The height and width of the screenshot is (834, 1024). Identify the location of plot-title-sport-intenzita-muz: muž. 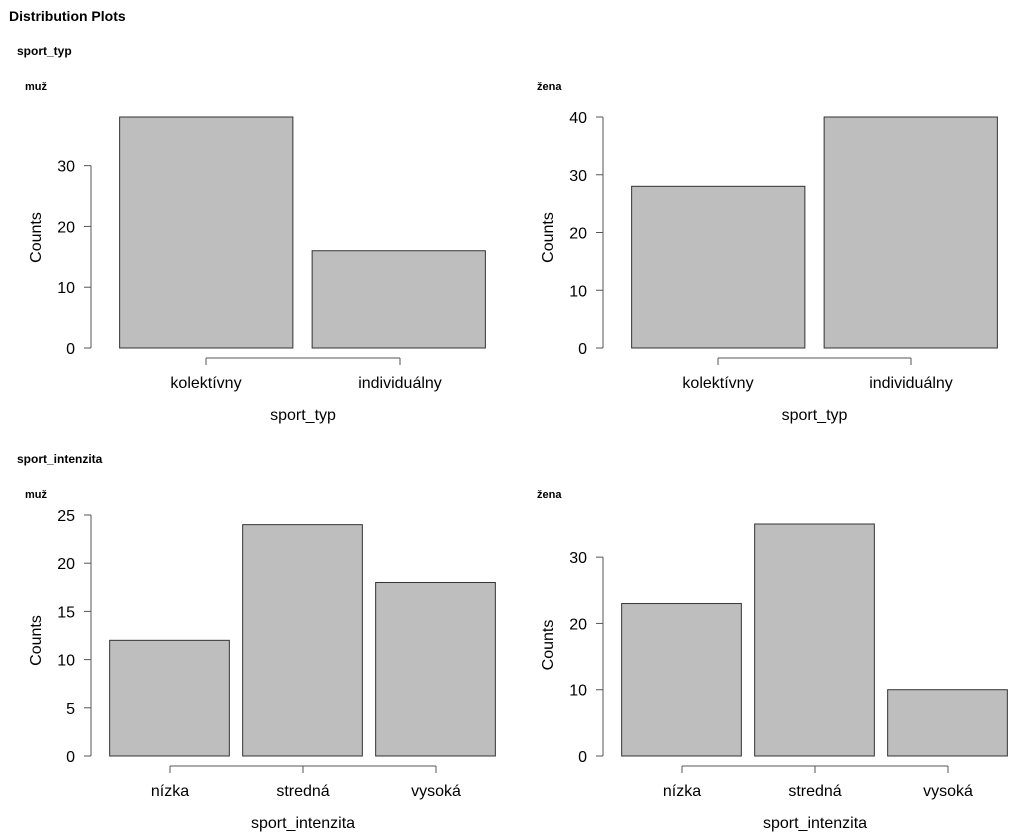
(36, 495).